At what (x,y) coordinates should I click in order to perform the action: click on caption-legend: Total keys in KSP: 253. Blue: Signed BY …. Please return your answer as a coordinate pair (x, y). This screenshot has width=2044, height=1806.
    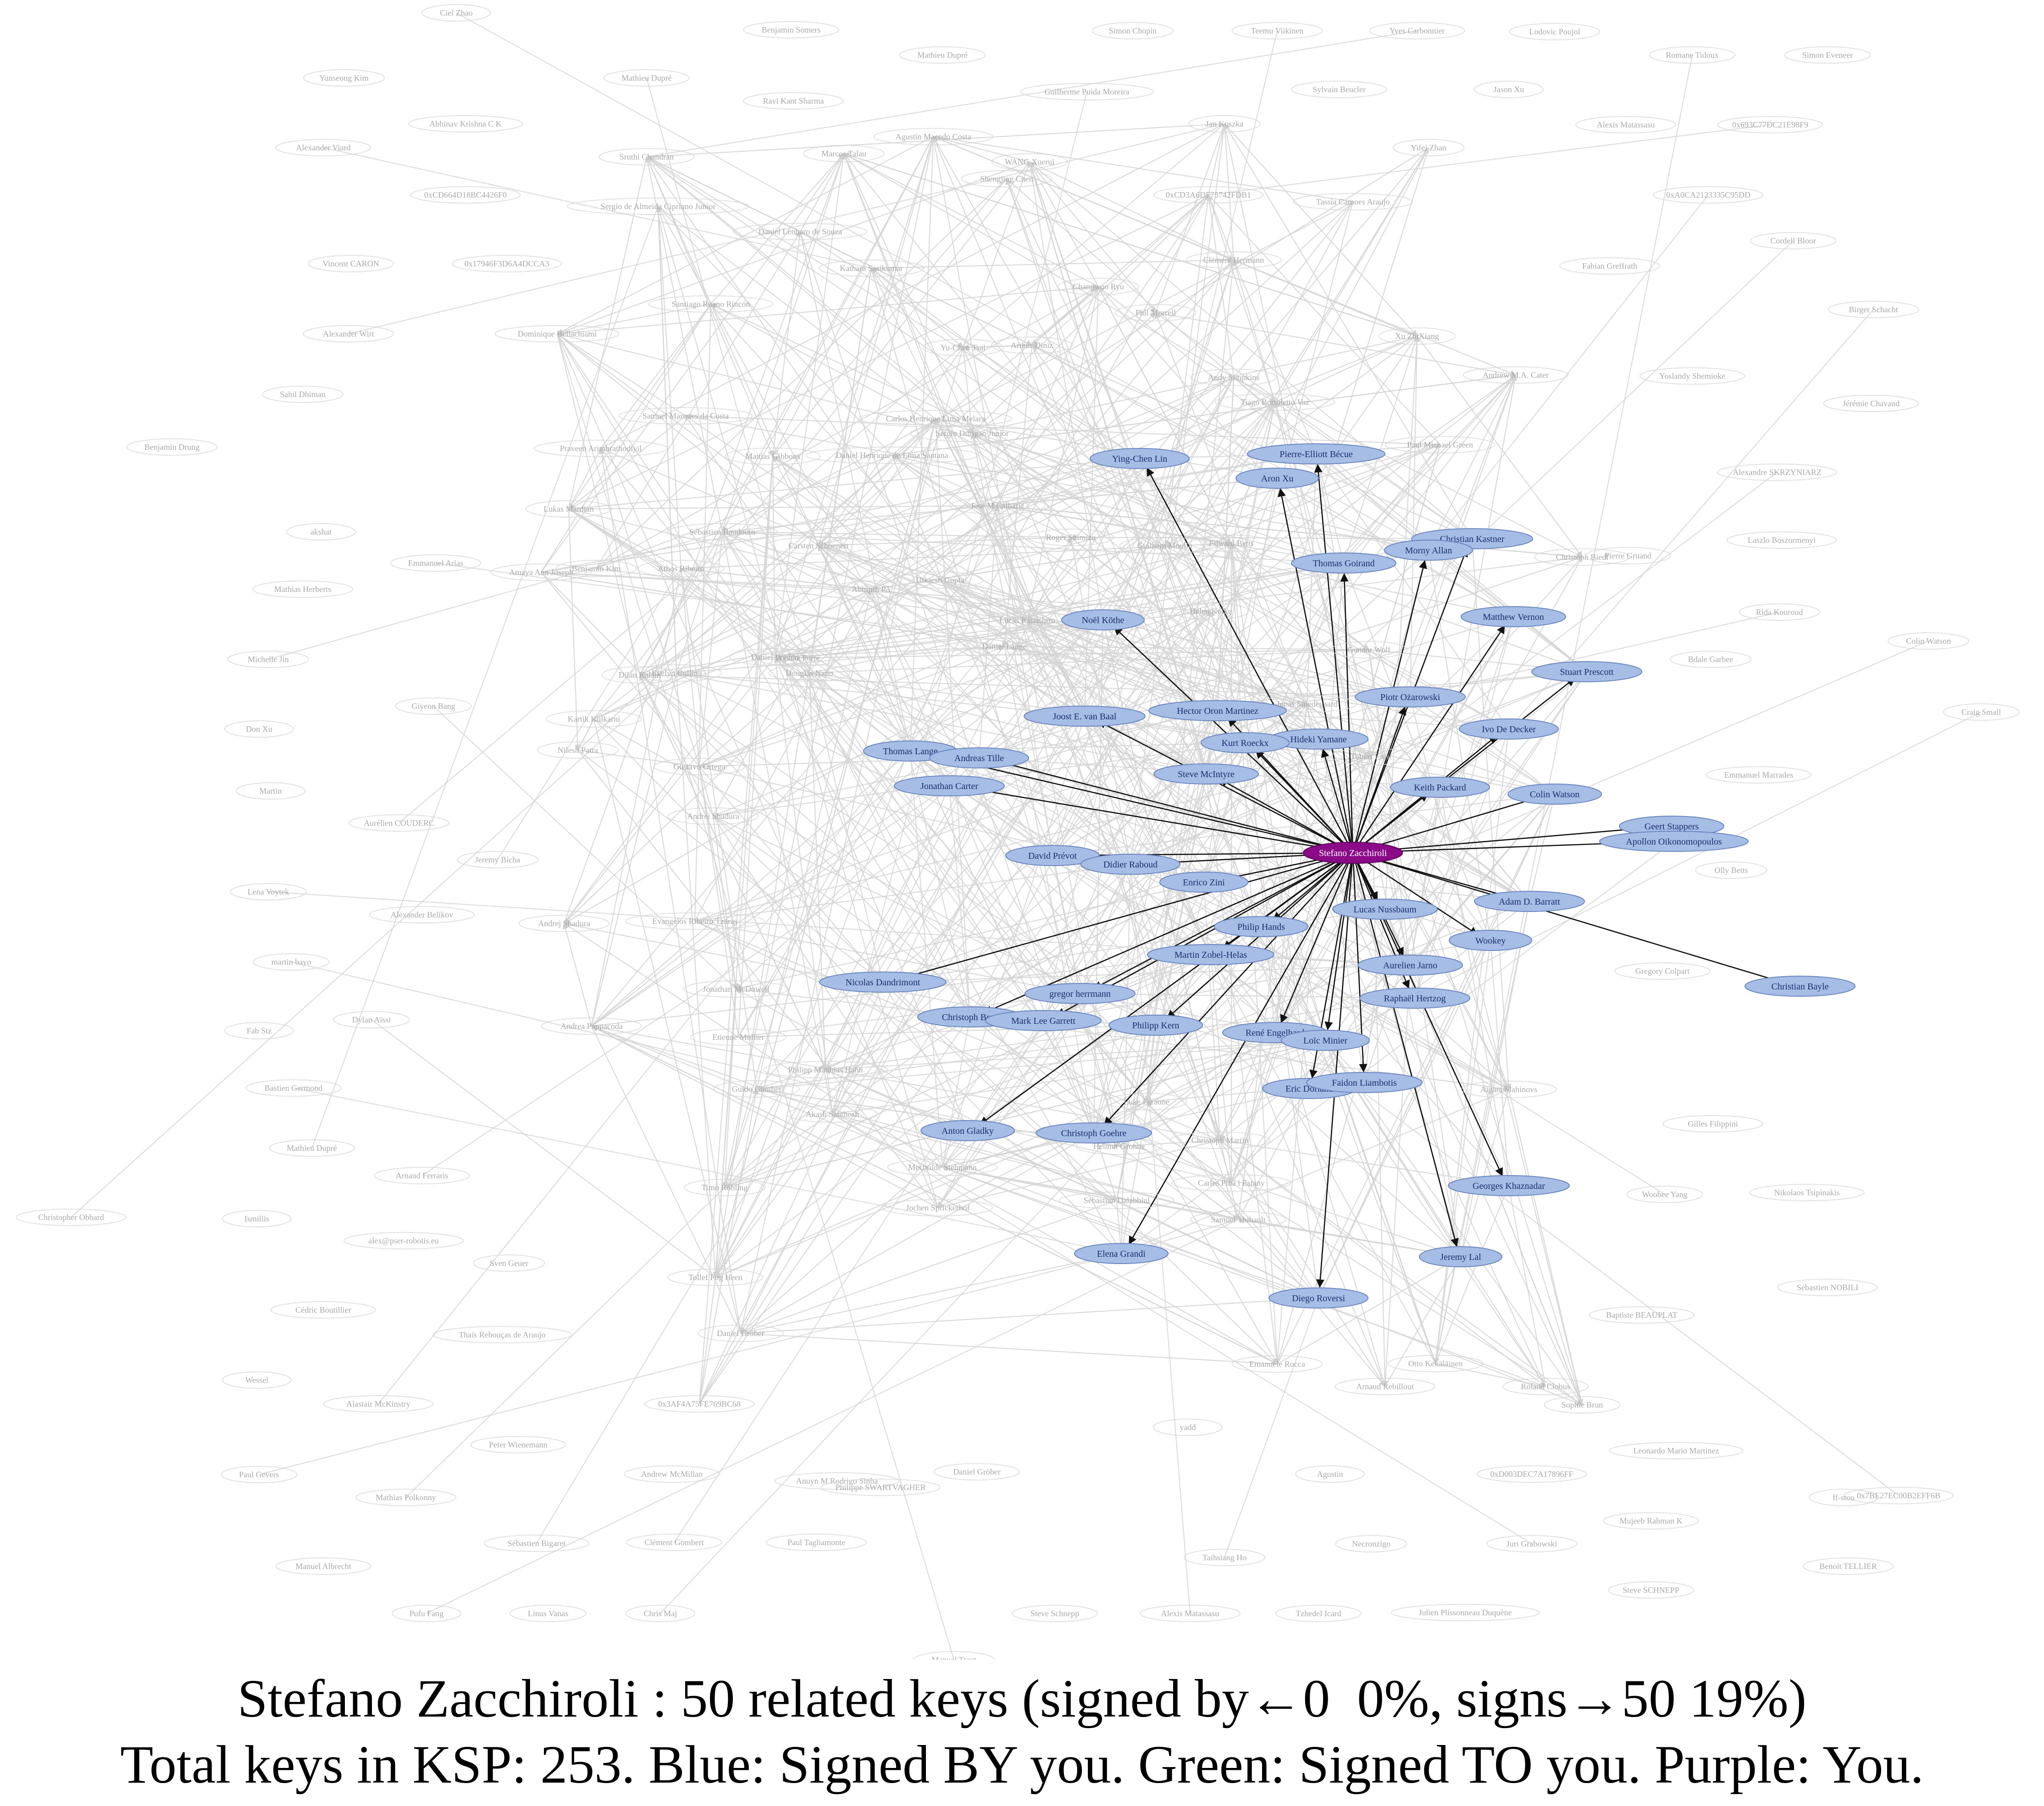
    Looking at the image, I should click on (1022, 1764).